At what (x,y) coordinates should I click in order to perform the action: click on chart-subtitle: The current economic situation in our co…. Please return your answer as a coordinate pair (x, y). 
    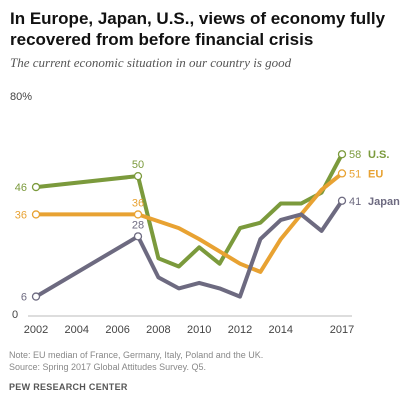
    Looking at the image, I should click on (151, 62).